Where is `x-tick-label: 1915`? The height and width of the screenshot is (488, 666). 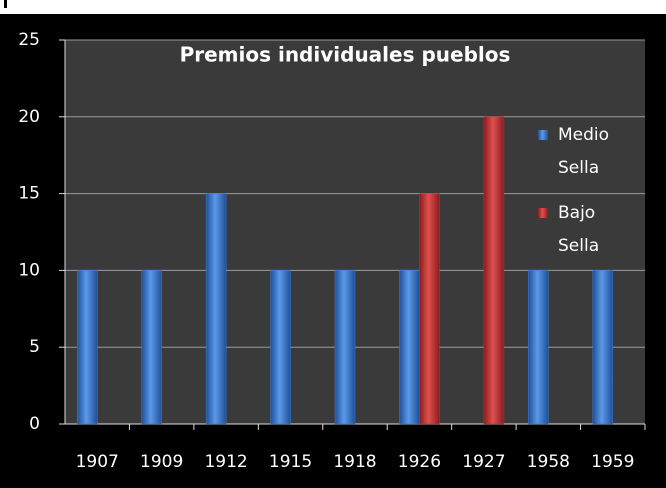 x-tick-label: 1915 is located at coordinates (290, 462).